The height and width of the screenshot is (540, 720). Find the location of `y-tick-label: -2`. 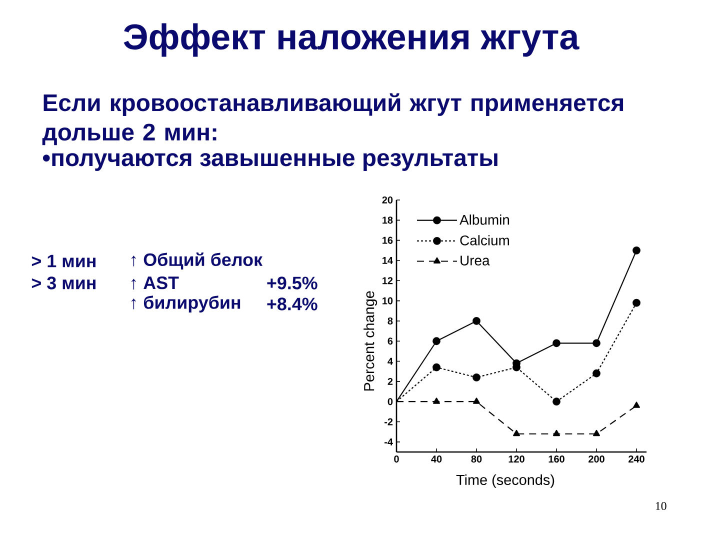

y-tick-label: -2 is located at coordinates (388, 422).